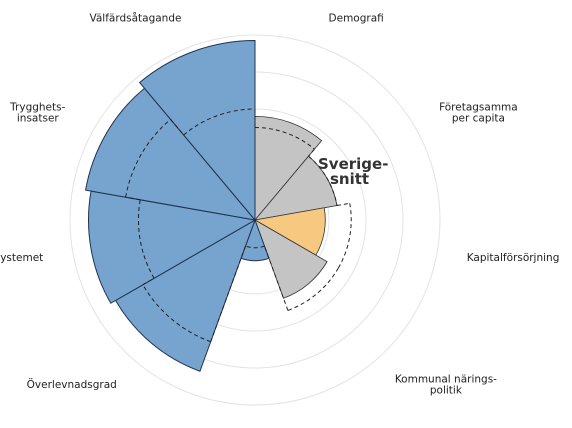 This screenshot has width=572, height=428. I want to click on center-label: Sverige- snitt, so click(356, 171).